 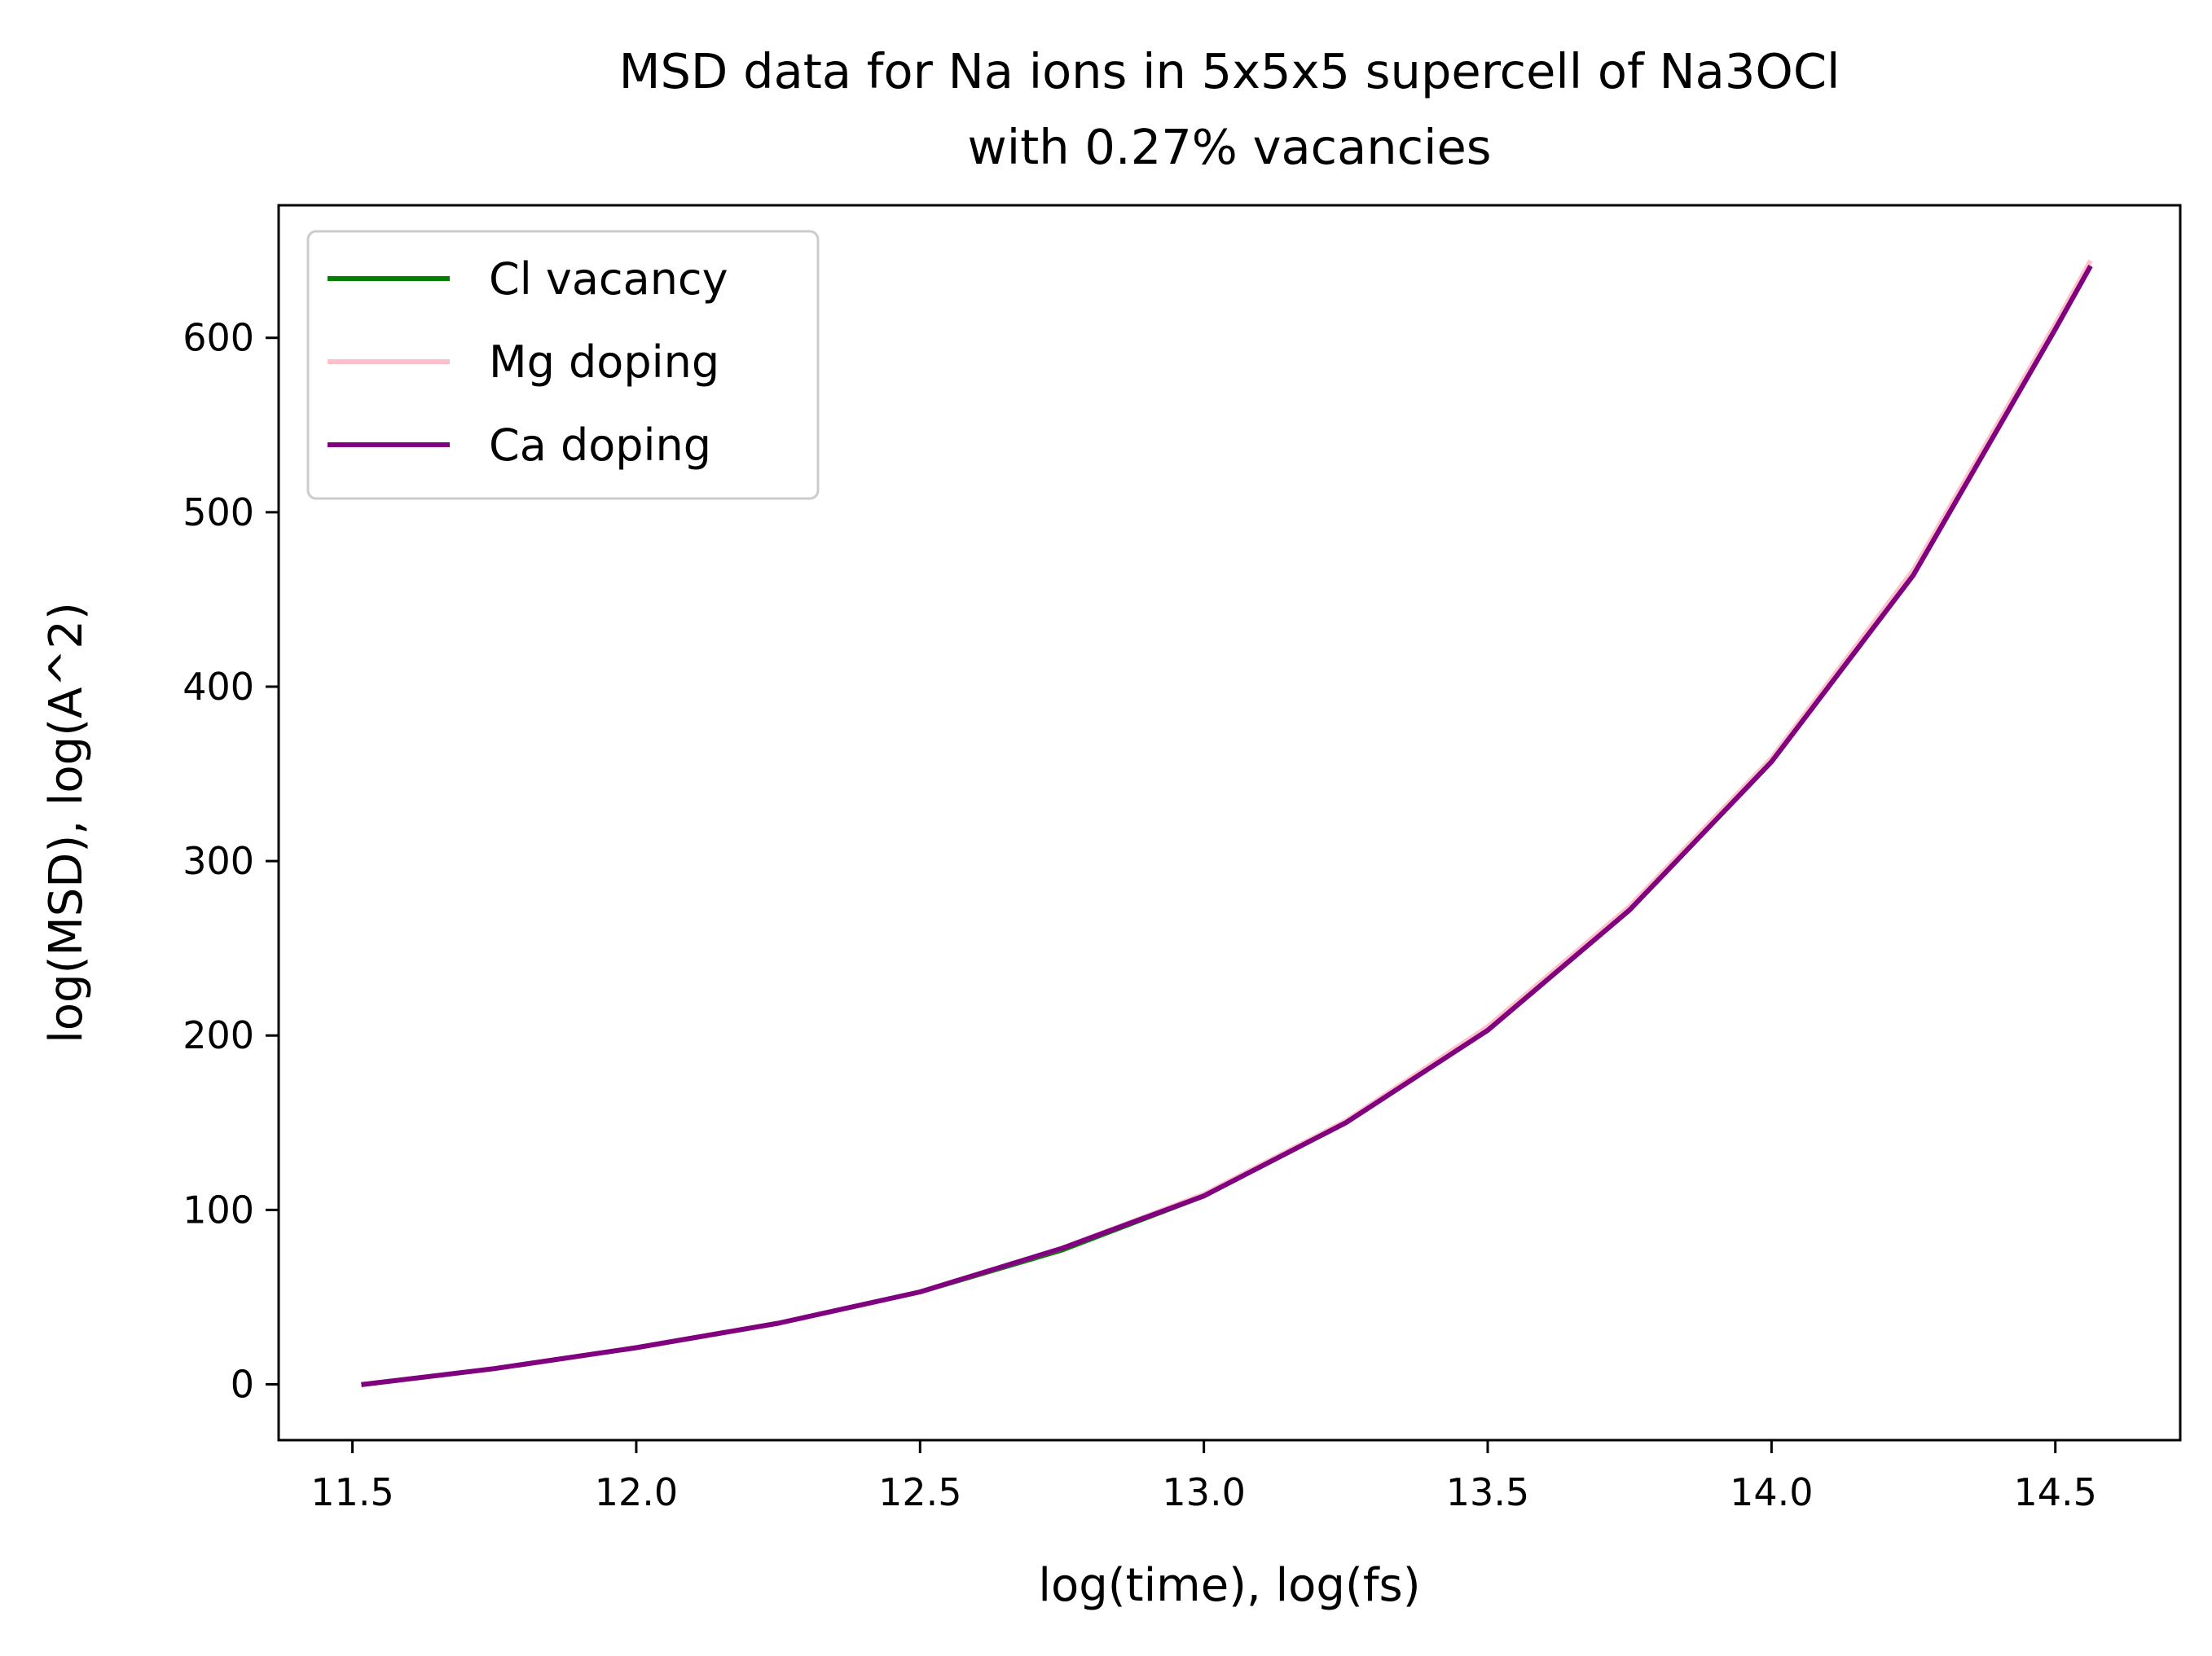 What do you see at coordinates (1771, 1492) in the screenshot?
I see `x-tick-label: 14.0` at bounding box center [1771, 1492].